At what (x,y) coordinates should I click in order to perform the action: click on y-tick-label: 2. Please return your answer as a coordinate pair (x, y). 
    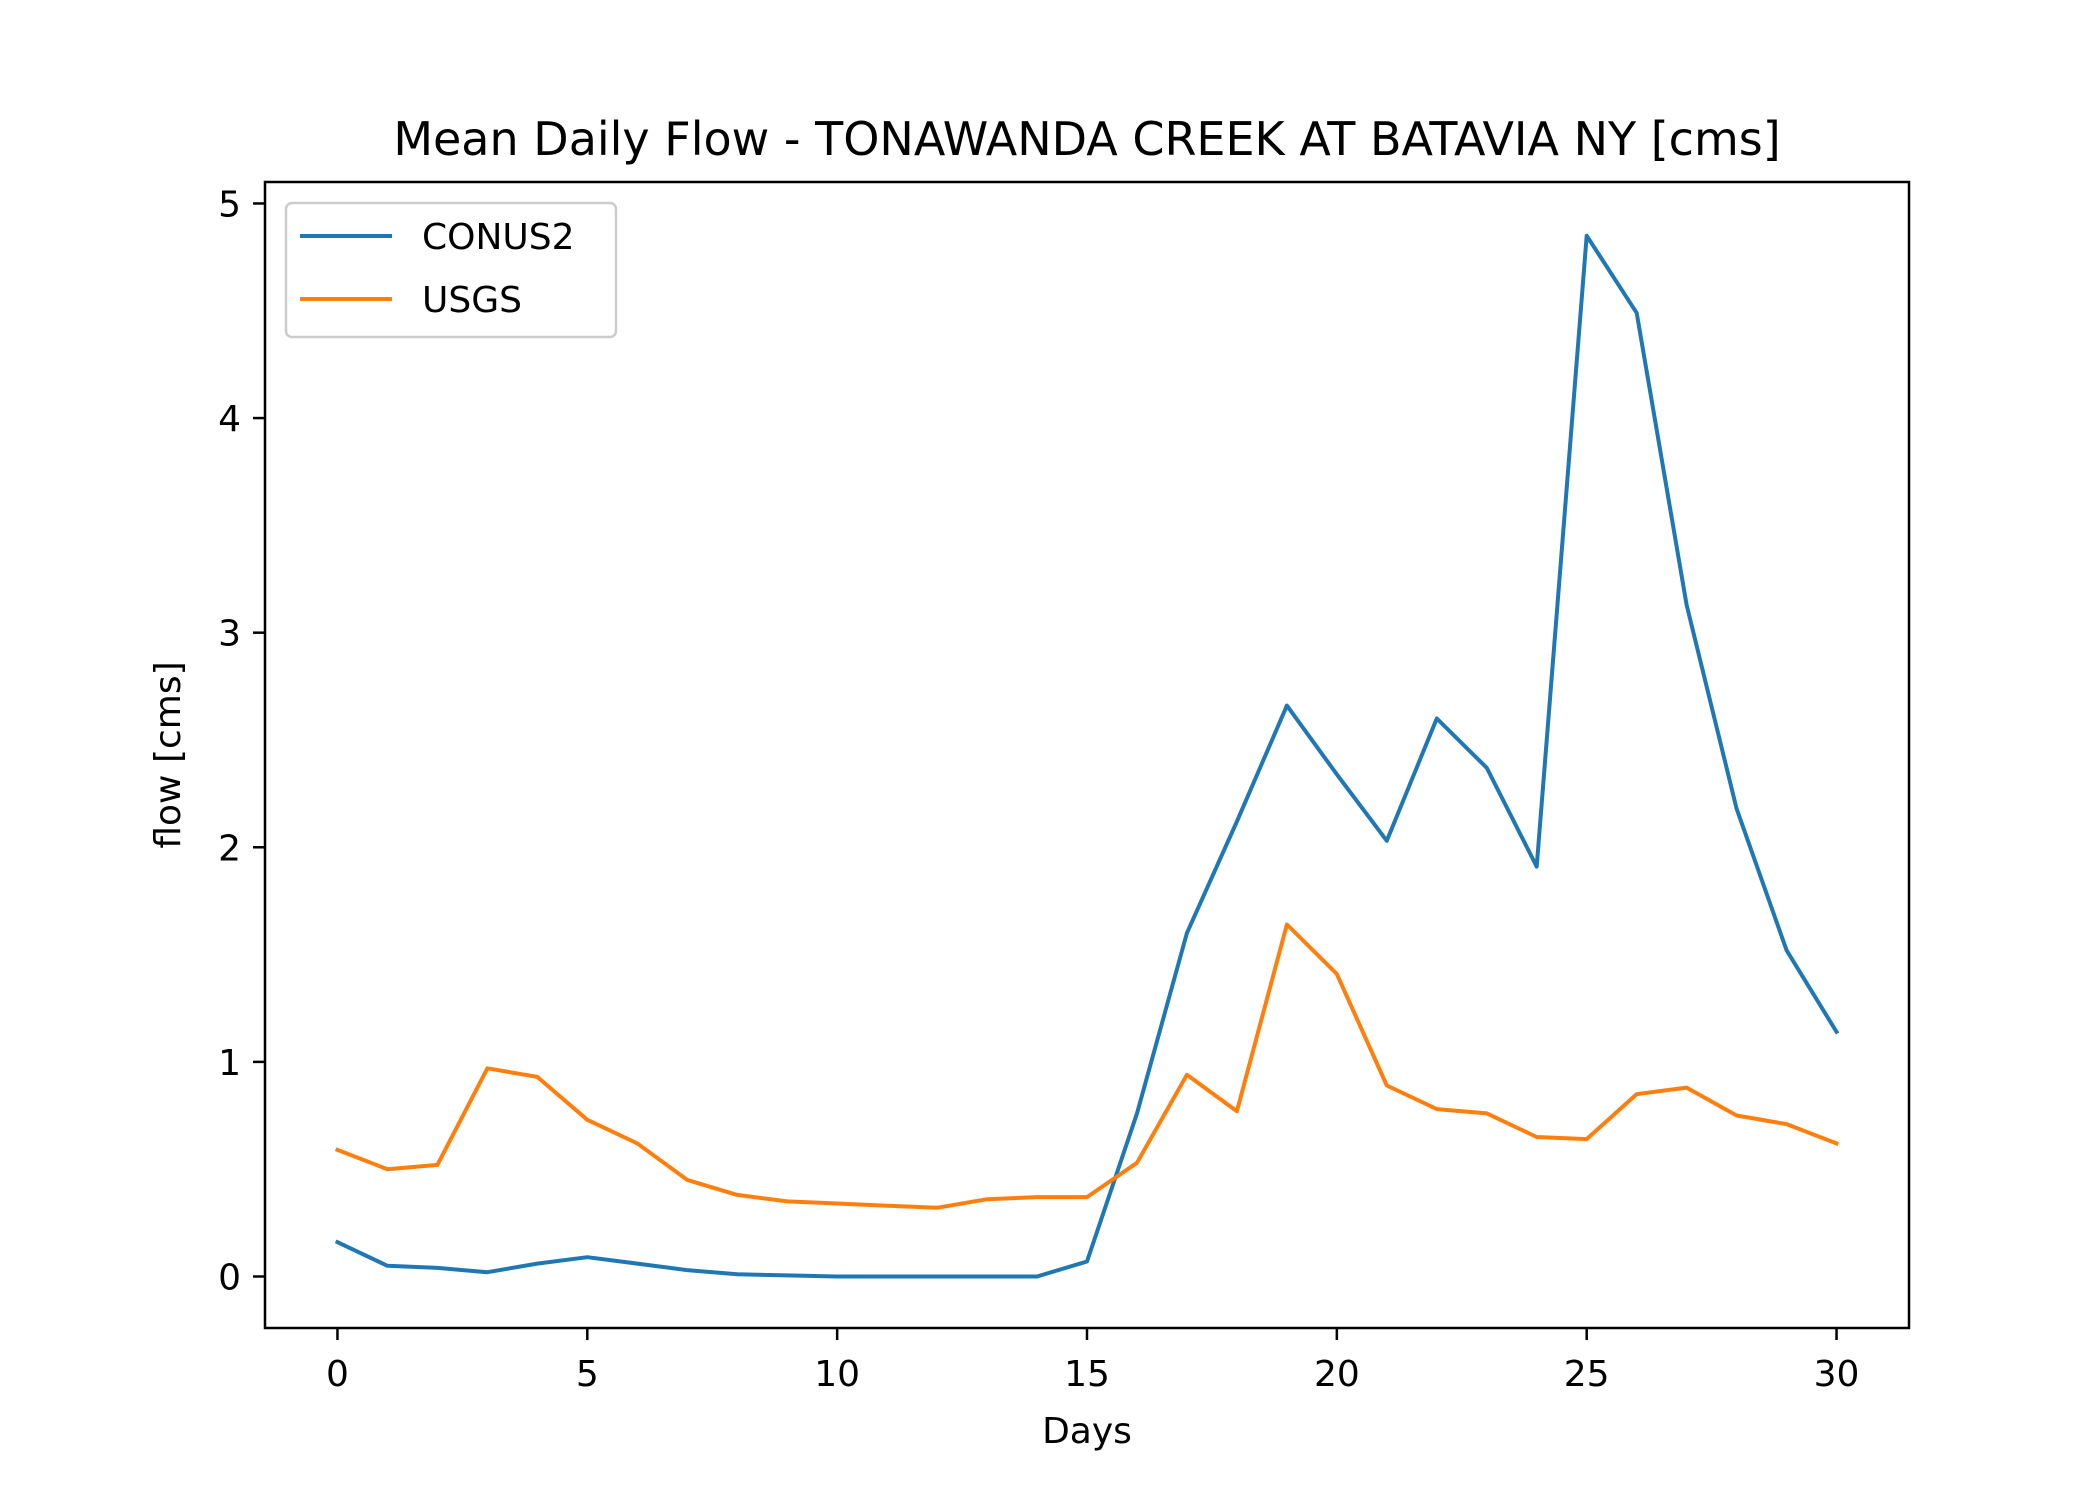
    Looking at the image, I should click on (229, 848).